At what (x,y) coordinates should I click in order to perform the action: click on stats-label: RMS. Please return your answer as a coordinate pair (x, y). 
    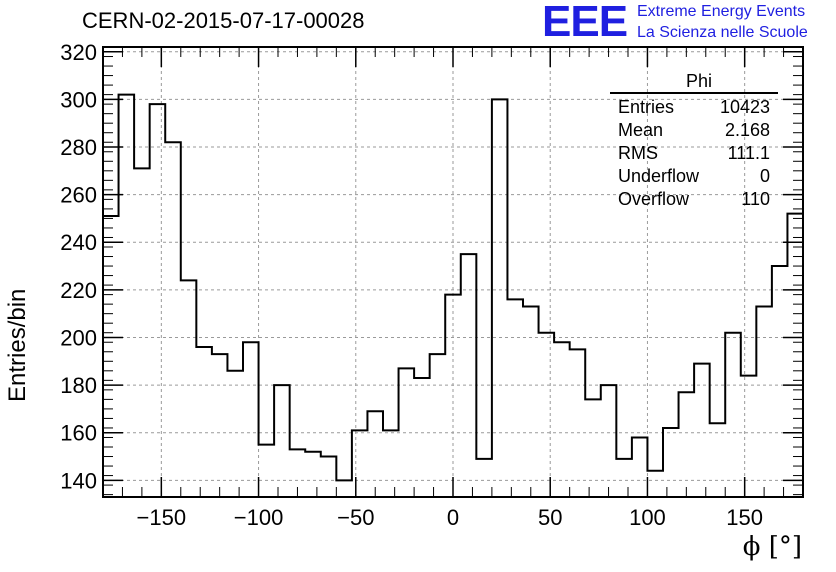
    Looking at the image, I should click on (638, 153).